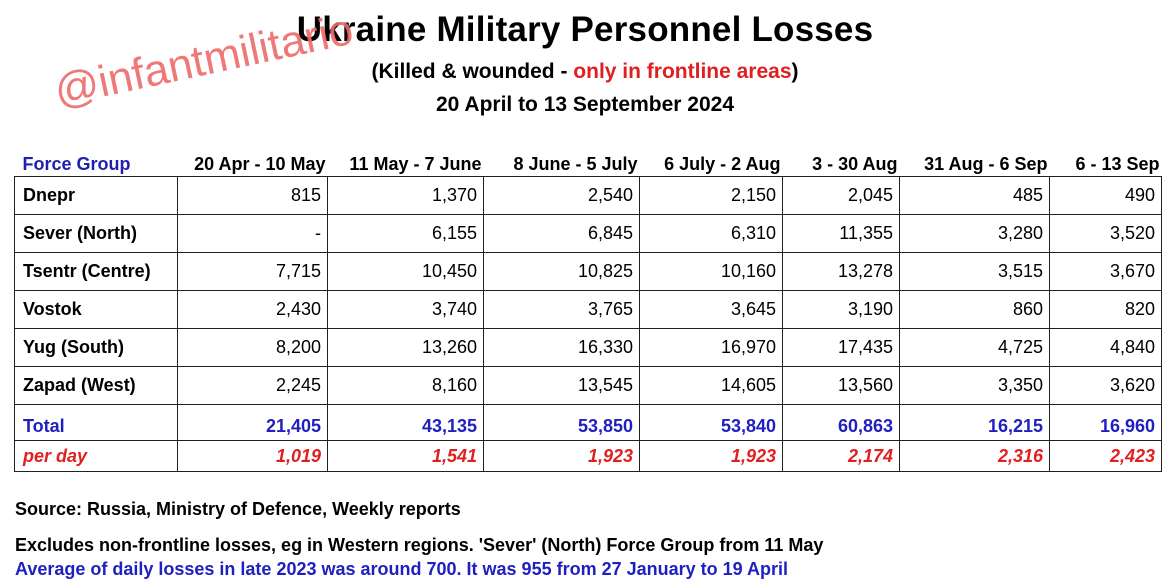 This screenshot has height=583, width=1170. Describe the element at coordinates (711, 347) in the screenshot. I see `table-cell: 16,970` at that location.